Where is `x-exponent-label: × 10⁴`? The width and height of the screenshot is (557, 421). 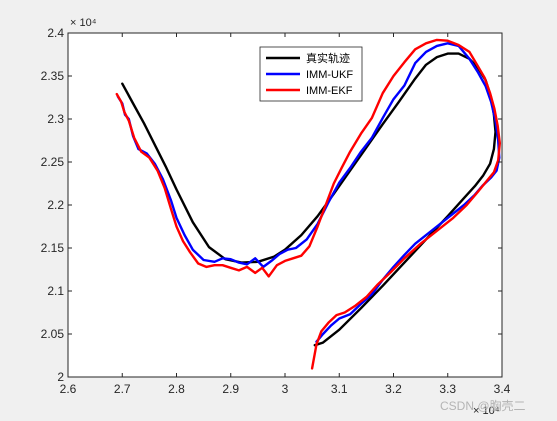 x-exponent-label: × 10⁴ is located at coordinates (486, 411).